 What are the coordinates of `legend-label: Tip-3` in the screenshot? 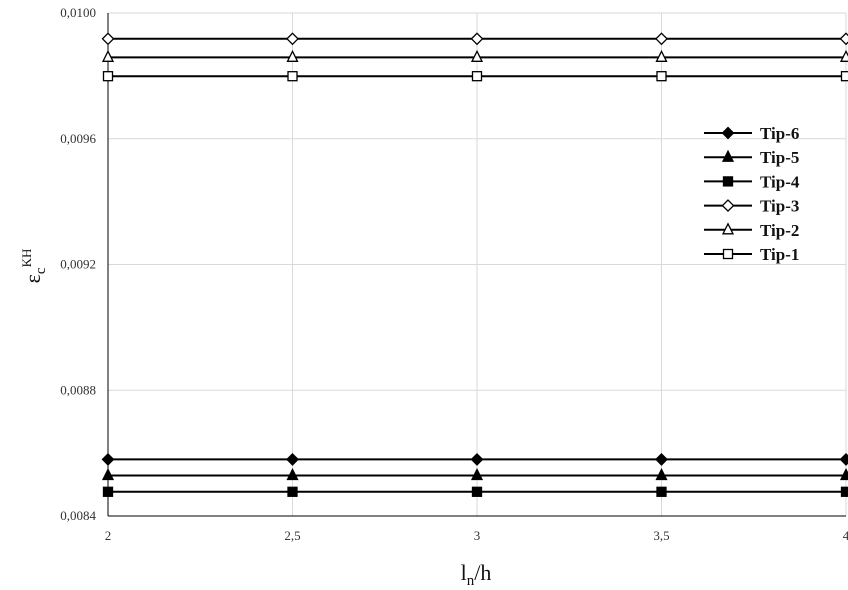 It's located at (779, 206).